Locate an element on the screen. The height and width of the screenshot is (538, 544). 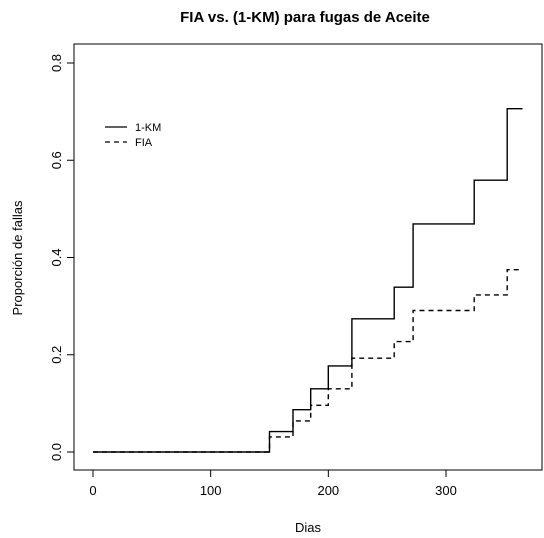
y-axis-label: Proporción de fallas is located at coordinates (17, 257).